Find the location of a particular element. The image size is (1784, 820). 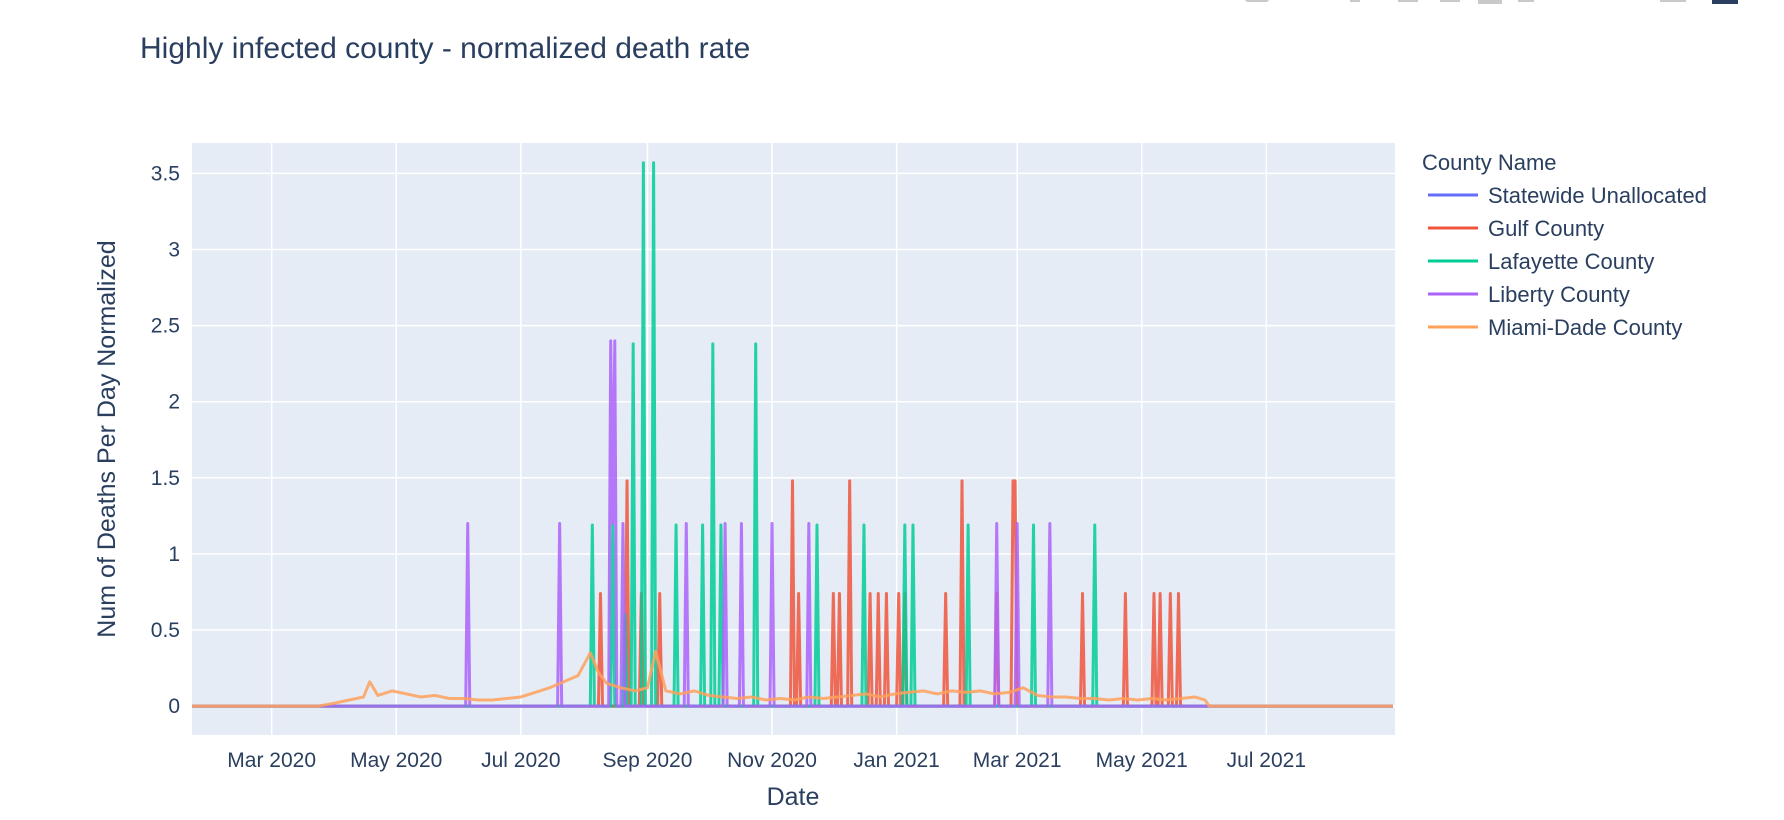

modebar is located at coordinates (1491, 2).